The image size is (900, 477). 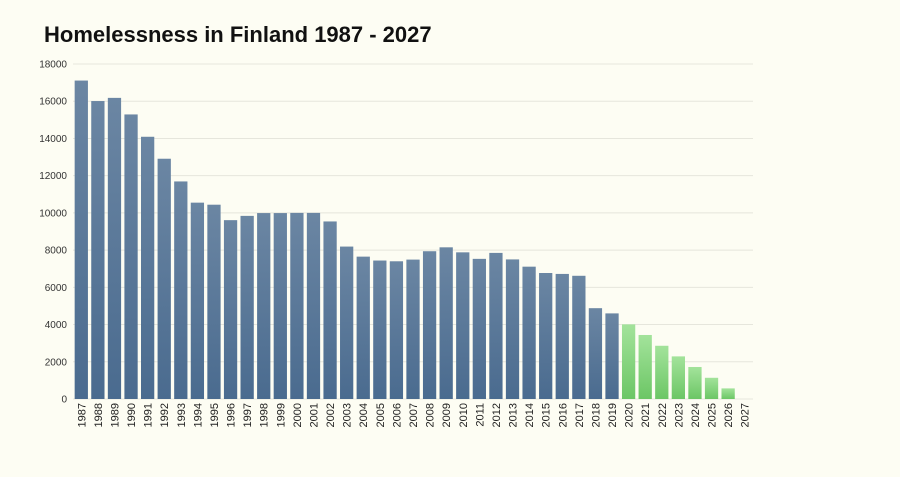 I want to click on x-tick-label: 2015, so click(x=547, y=415).